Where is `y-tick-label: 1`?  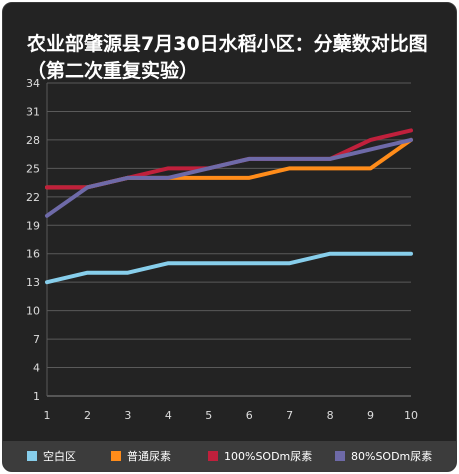
y-tick-label: 1 is located at coordinates (36, 396).